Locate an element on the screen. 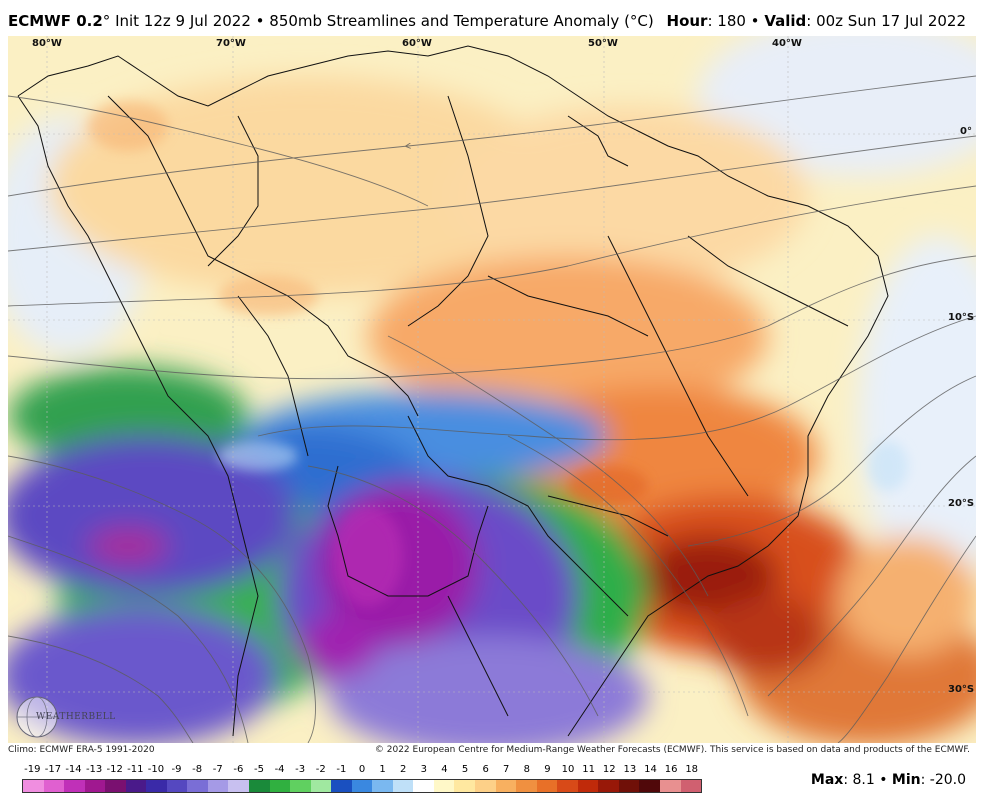  color-scale-label: 13 is located at coordinates (630, 769).